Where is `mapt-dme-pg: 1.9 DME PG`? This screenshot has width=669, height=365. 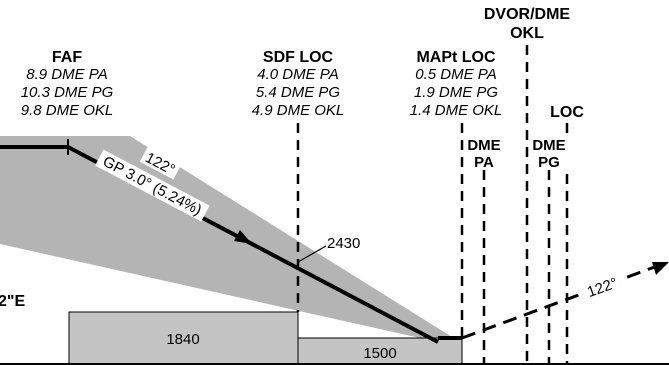
mapt-dme-pg: 1.9 DME PG is located at coordinates (456, 92).